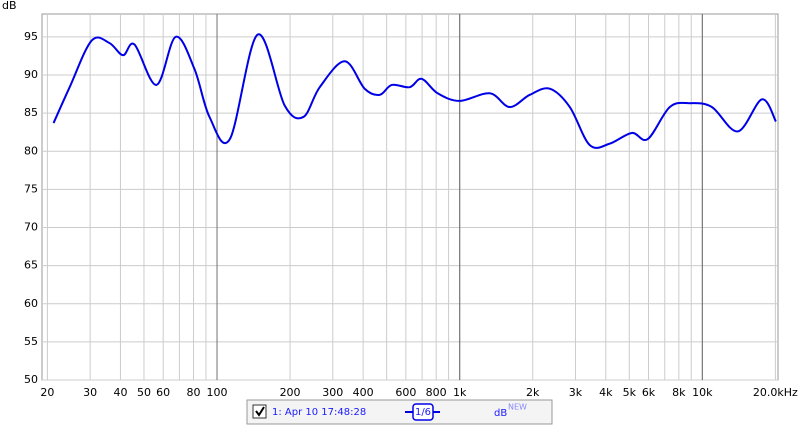 The image size is (800, 432). I want to click on x-tick-label: 600, so click(405, 392).